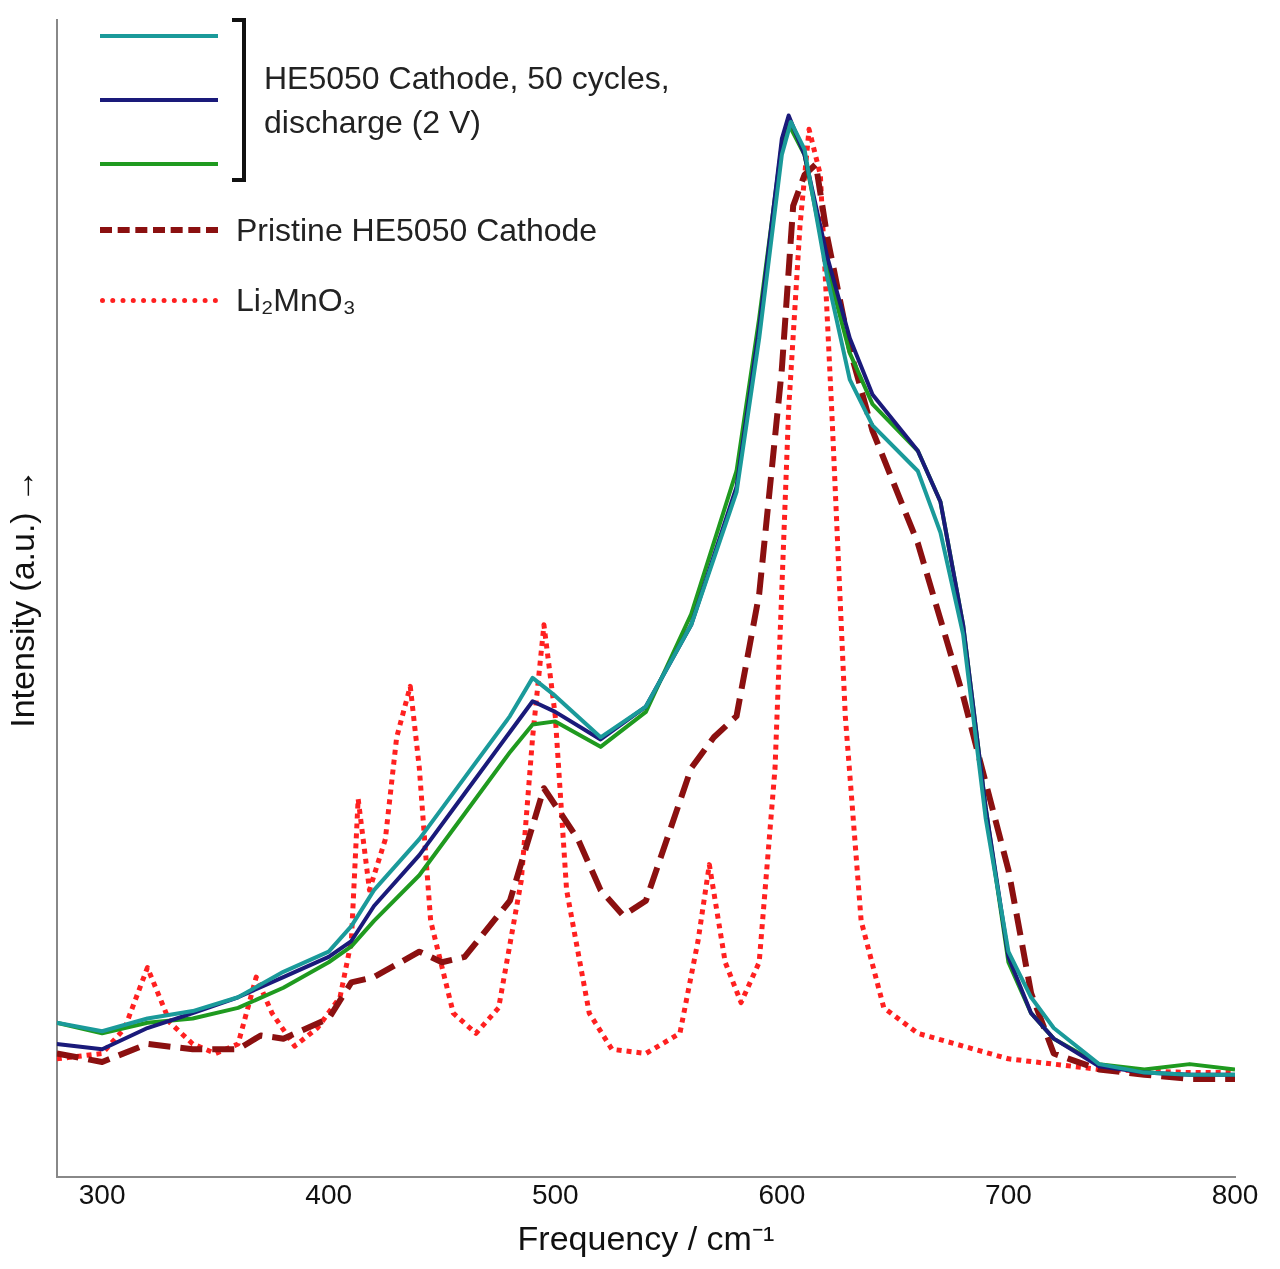 This screenshot has height=1269, width=1280. What do you see at coordinates (1235, 1195) in the screenshot?
I see `x-tick-label: 800` at bounding box center [1235, 1195].